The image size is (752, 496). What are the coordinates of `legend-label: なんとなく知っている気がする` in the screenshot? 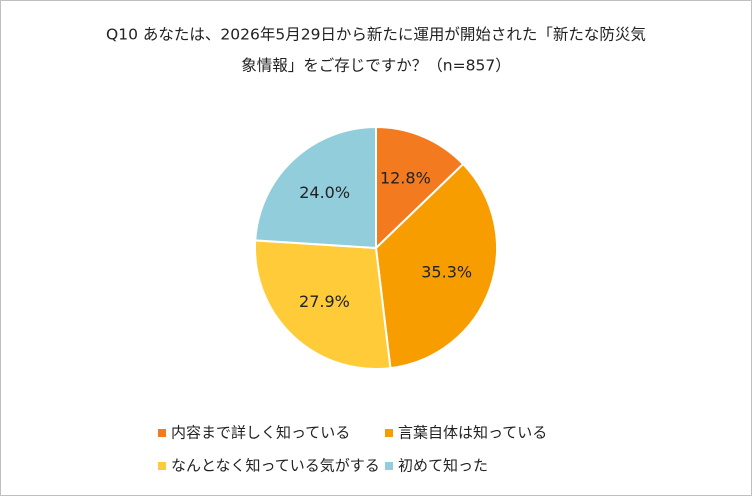 It's located at (275, 466).